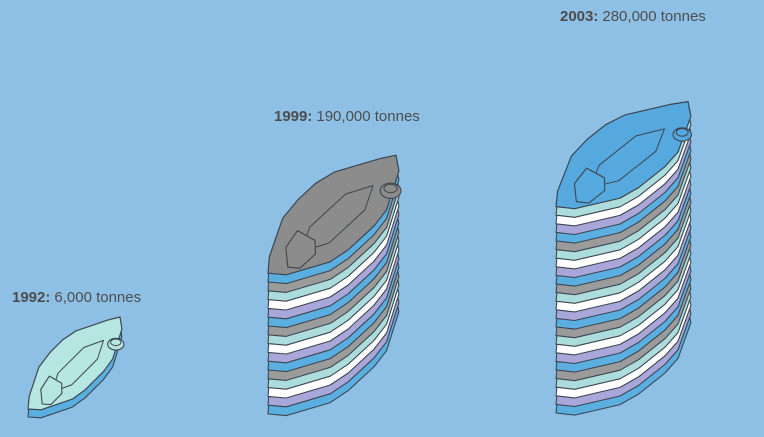  Describe the element at coordinates (633, 16) in the screenshot. I see `label-2003: 2003: 280,000 tonnes` at that location.